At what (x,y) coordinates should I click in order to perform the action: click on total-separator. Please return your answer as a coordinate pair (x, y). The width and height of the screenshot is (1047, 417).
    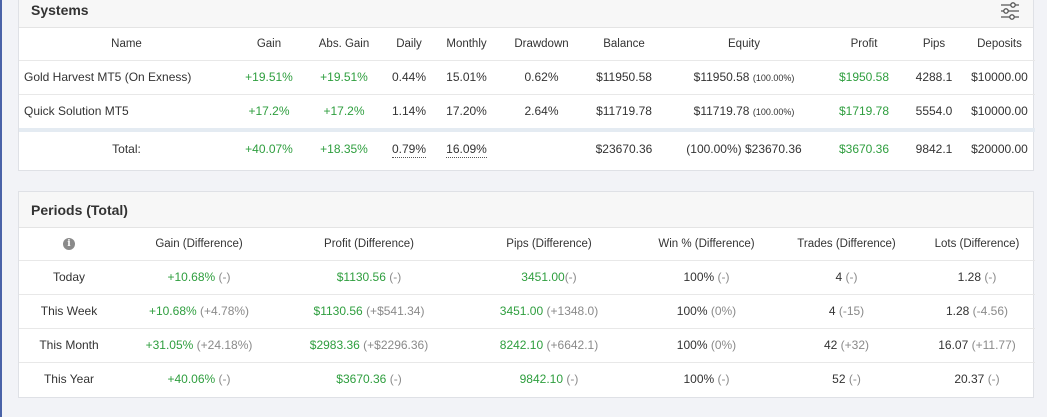
    Looking at the image, I should click on (527, 130).